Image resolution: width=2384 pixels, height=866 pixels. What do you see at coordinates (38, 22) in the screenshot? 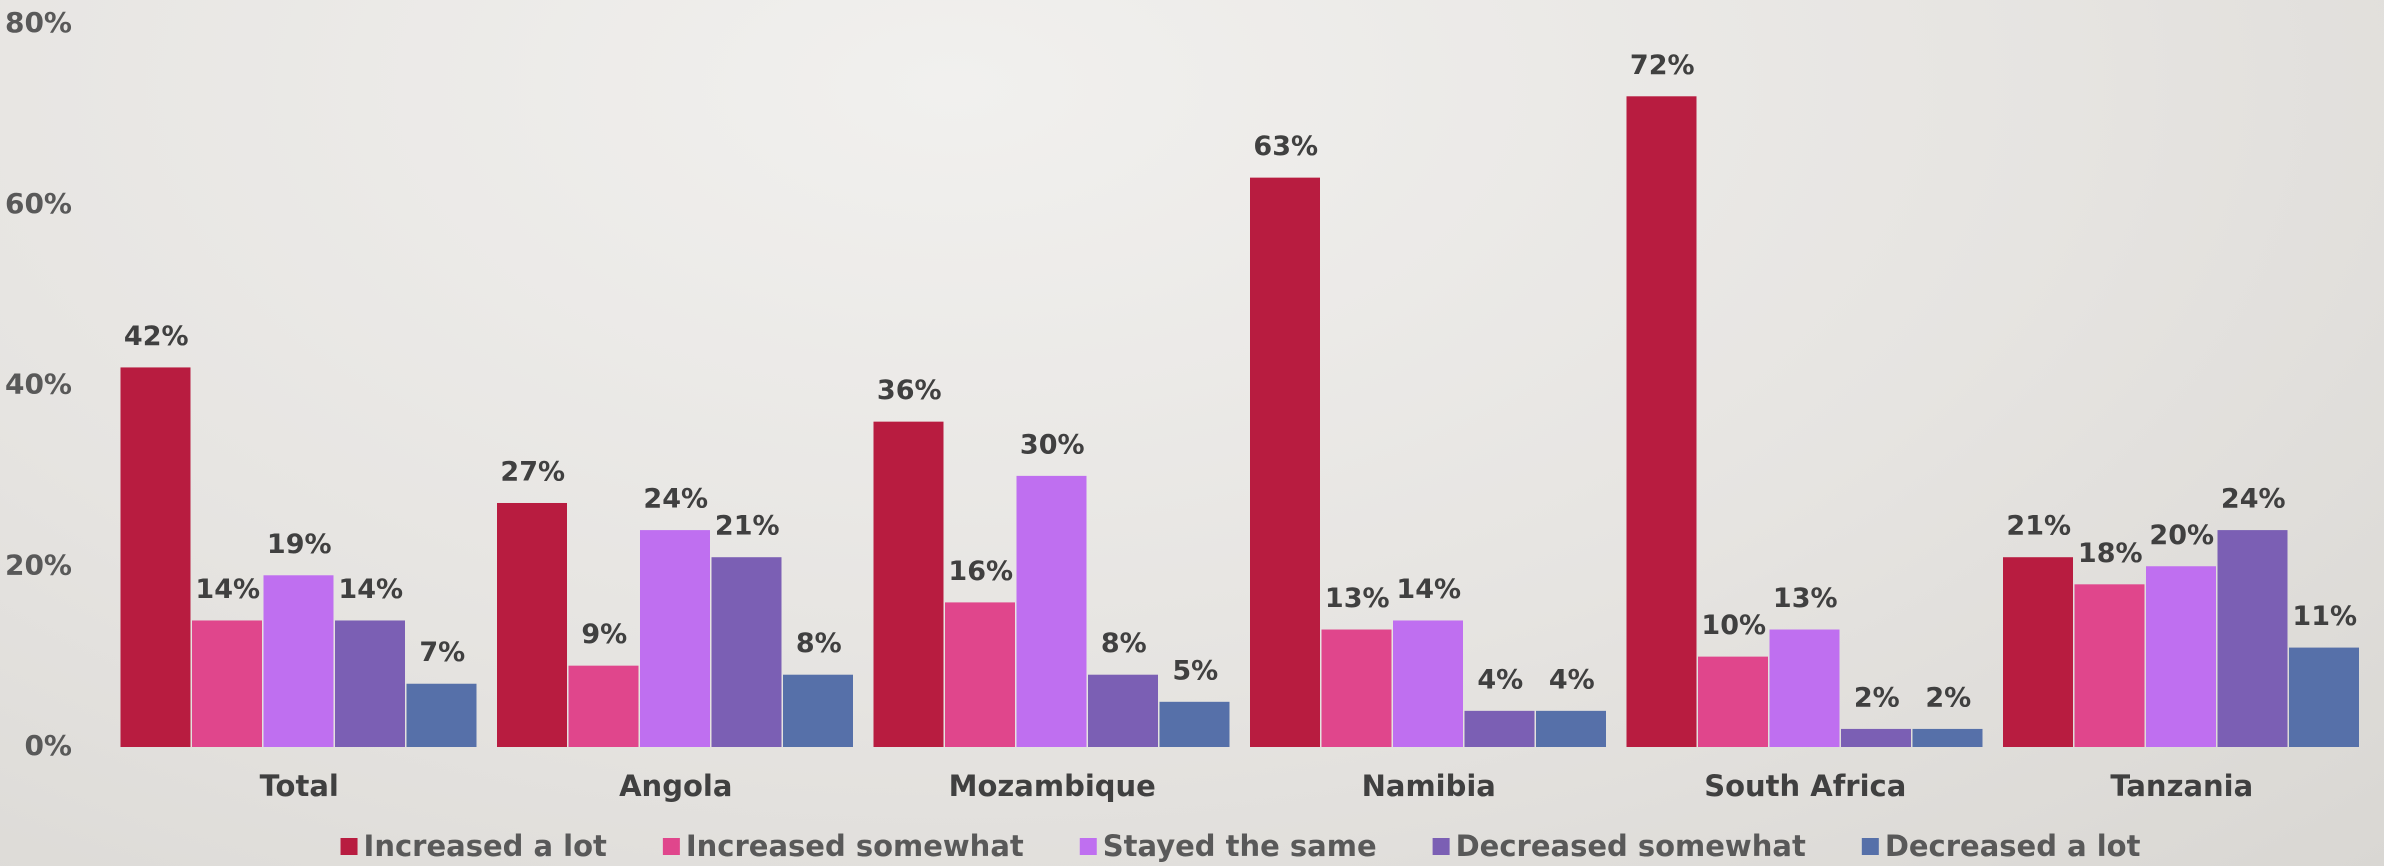
I see `y-tick-label: 80%` at bounding box center [38, 22].